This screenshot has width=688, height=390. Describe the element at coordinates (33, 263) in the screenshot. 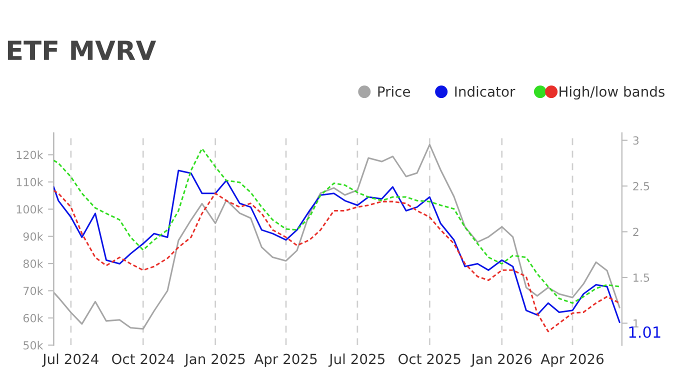

I see `y-tick-label: 80k` at that location.